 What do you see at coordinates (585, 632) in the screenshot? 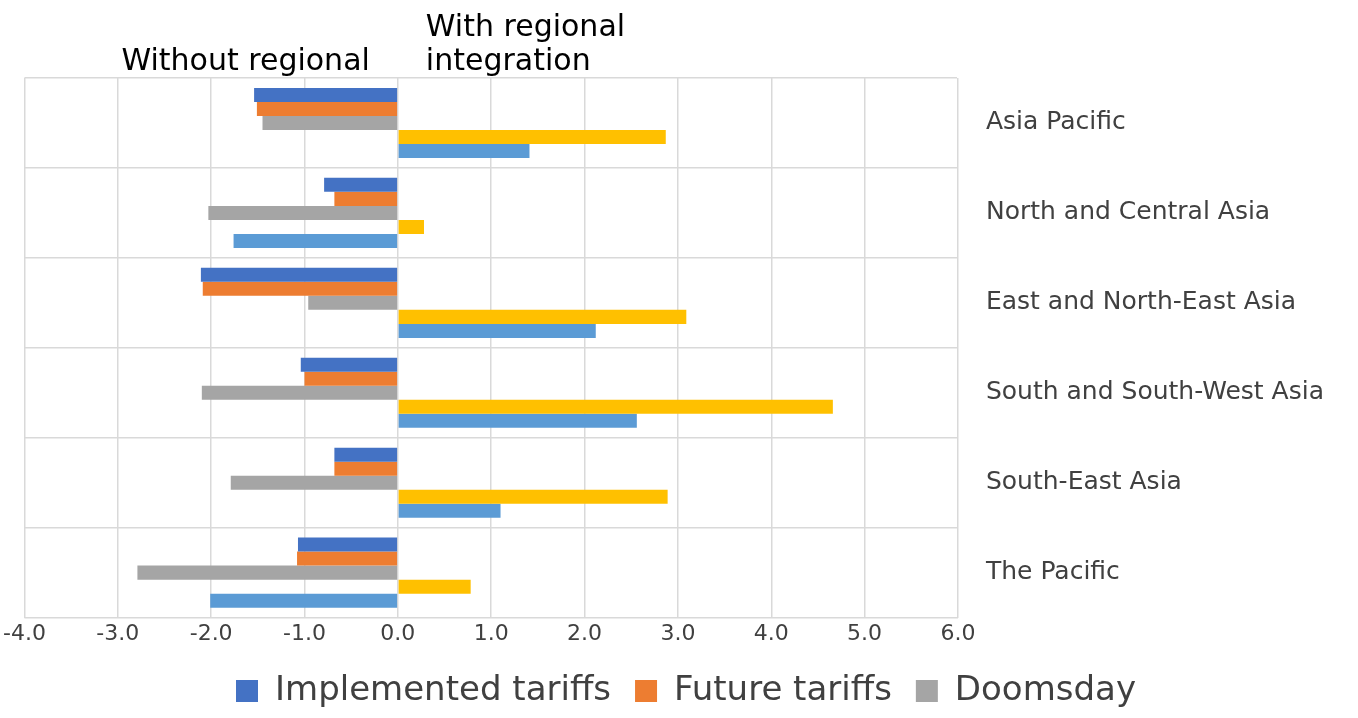
I see `x-tick-label: 2.0` at bounding box center [585, 632].